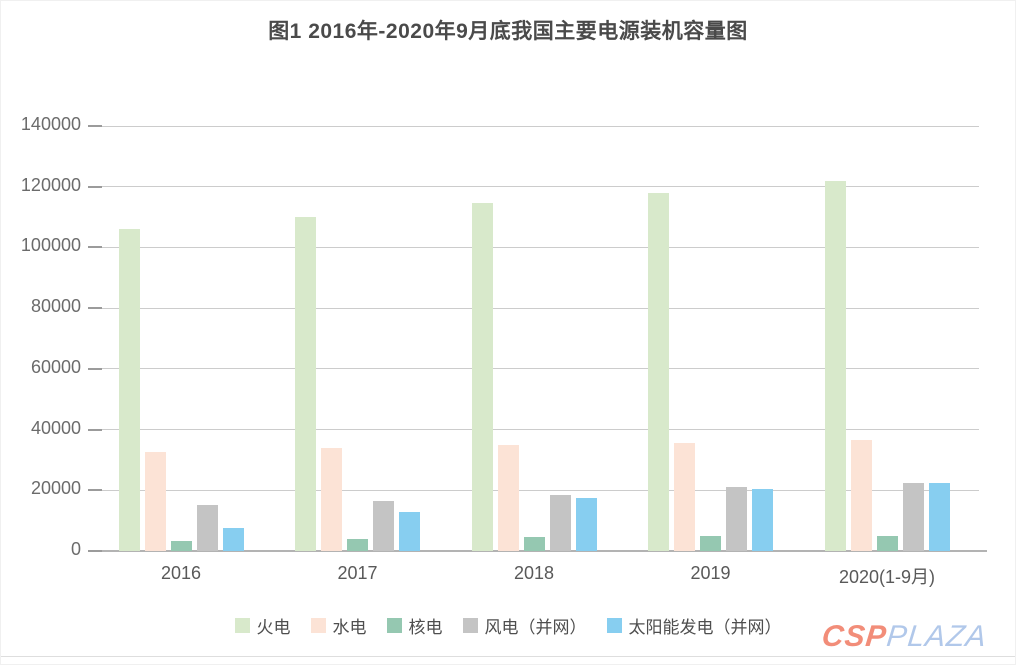 The image size is (1016, 665). What do you see at coordinates (861, 495) in the screenshot?
I see `bar-水电-2020(1-9月)` at bounding box center [861, 495].